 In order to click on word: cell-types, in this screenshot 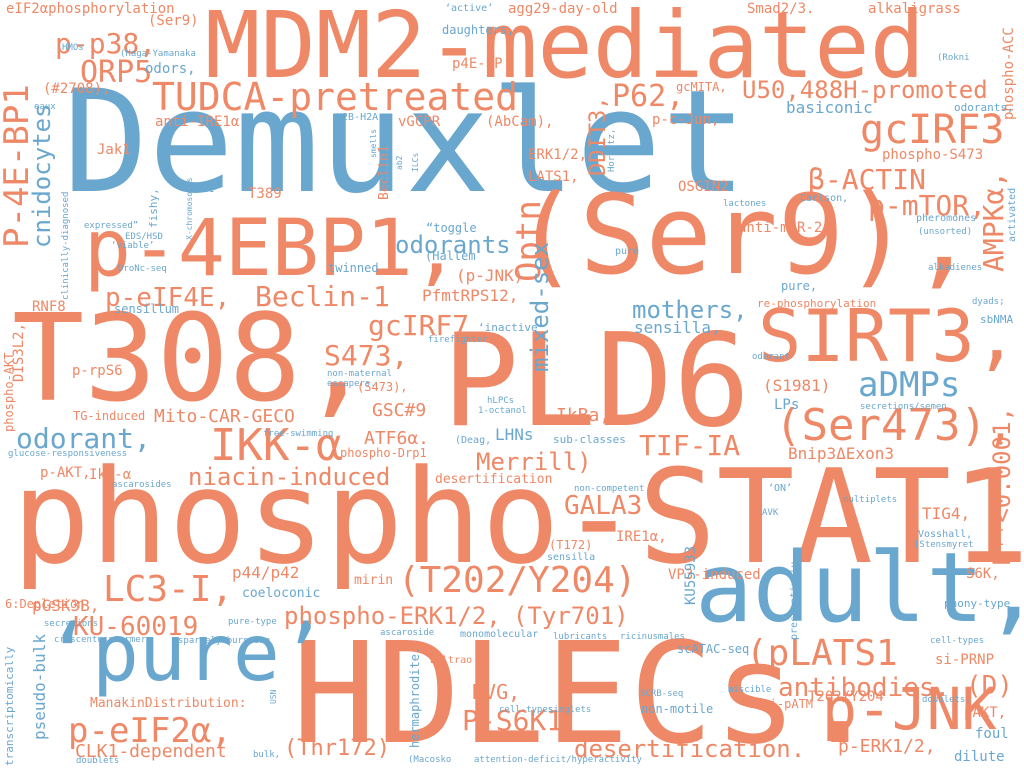, I will do `click(529, 710)`.